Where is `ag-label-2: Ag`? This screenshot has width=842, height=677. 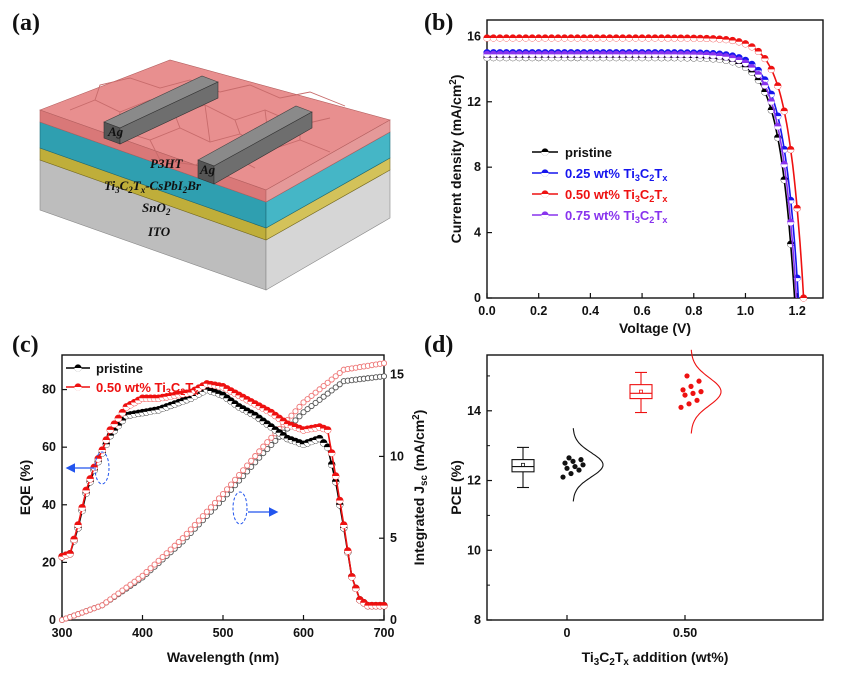
ag-label-2: Ag is located at coordinates (207, 169).